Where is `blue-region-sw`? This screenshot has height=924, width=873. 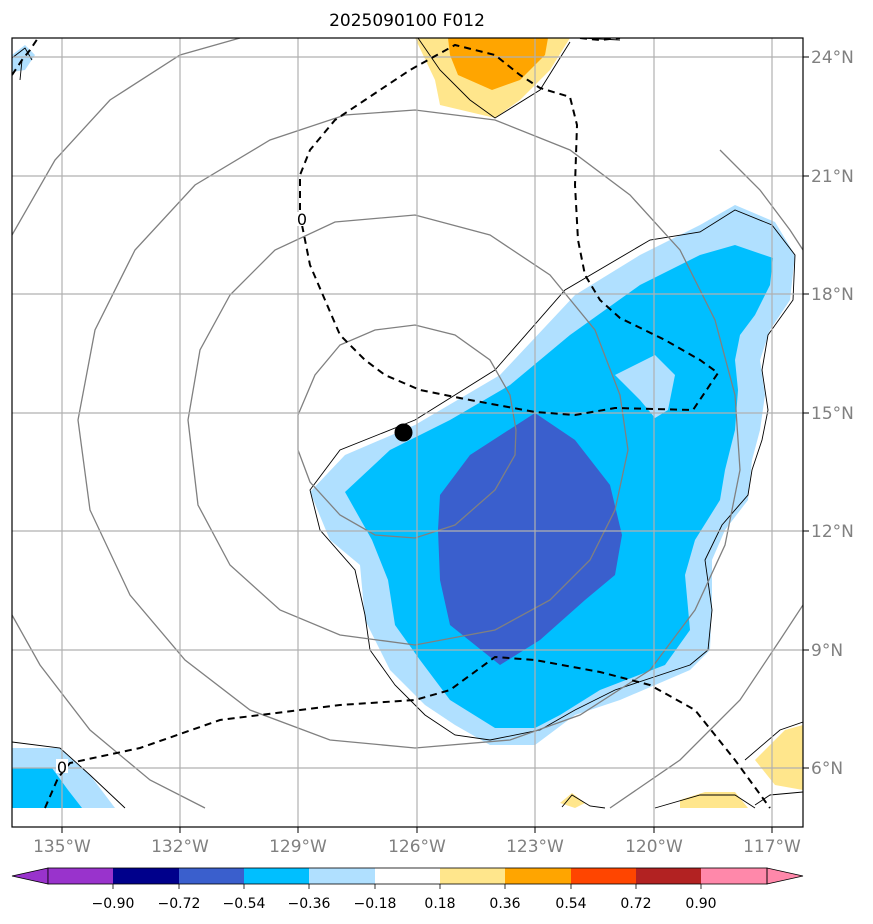
blue-region-sw is located at coordinates (47, 788).